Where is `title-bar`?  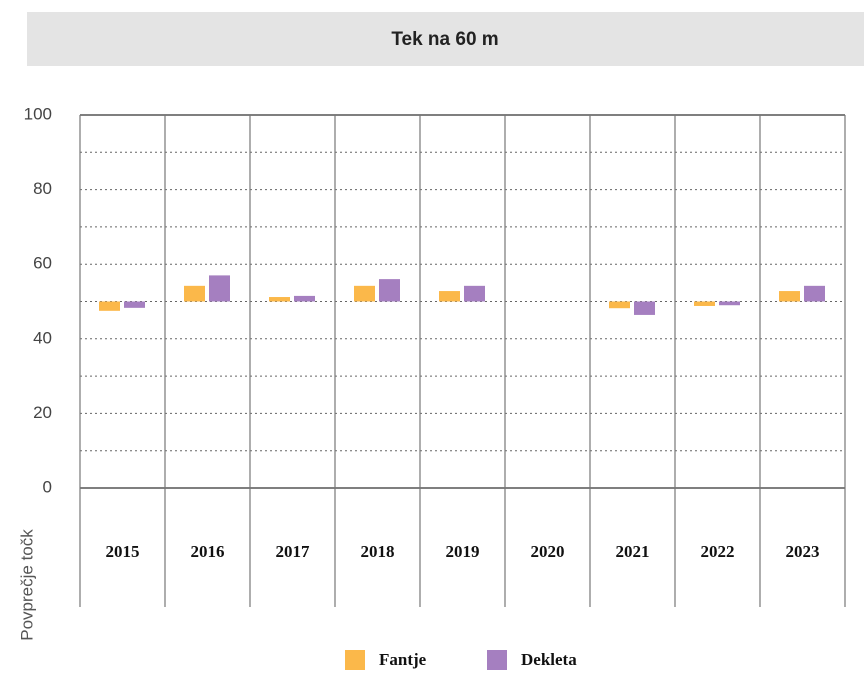
title-bar is located at coordinates (445, 39).